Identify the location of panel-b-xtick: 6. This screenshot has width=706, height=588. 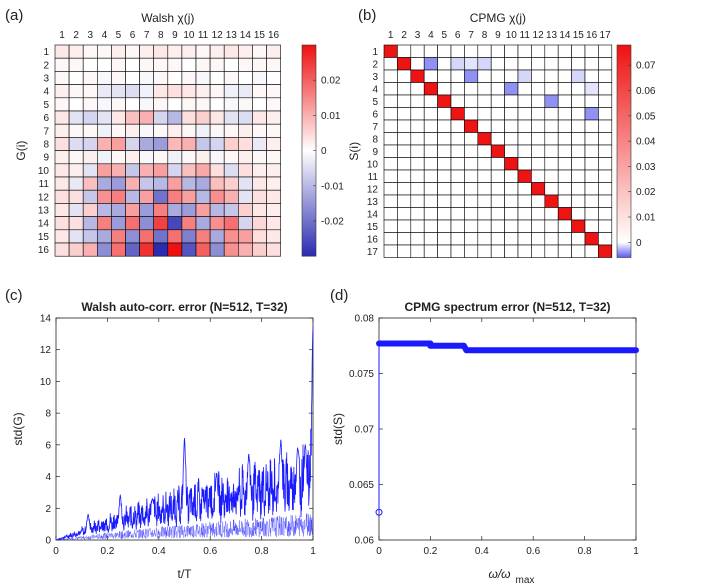
(458, 35).